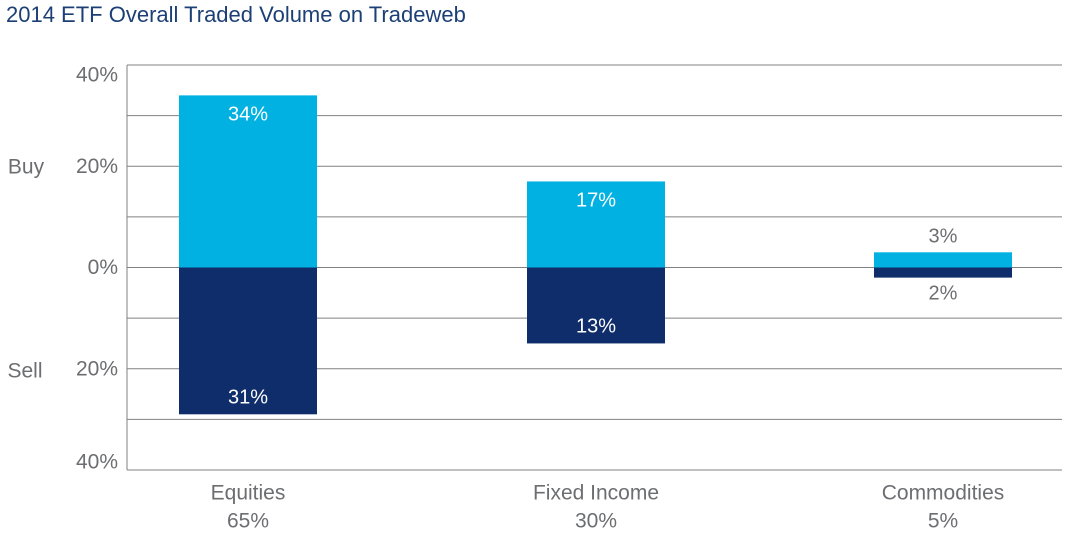 The width and height of the screenshot is (1068, 540). What do you see at coordinates (248, 341) in the screenshot?
I see `sell-bar-equities` at bounding box center [248, 341].